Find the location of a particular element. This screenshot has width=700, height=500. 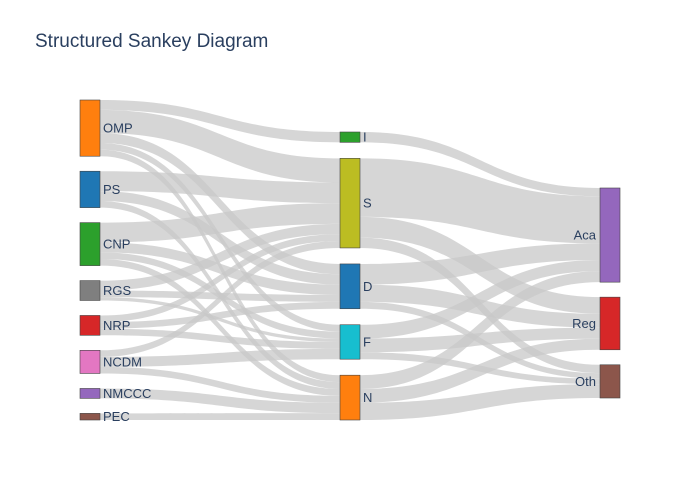

node-label-f: F is located at coordinates (367, 341).